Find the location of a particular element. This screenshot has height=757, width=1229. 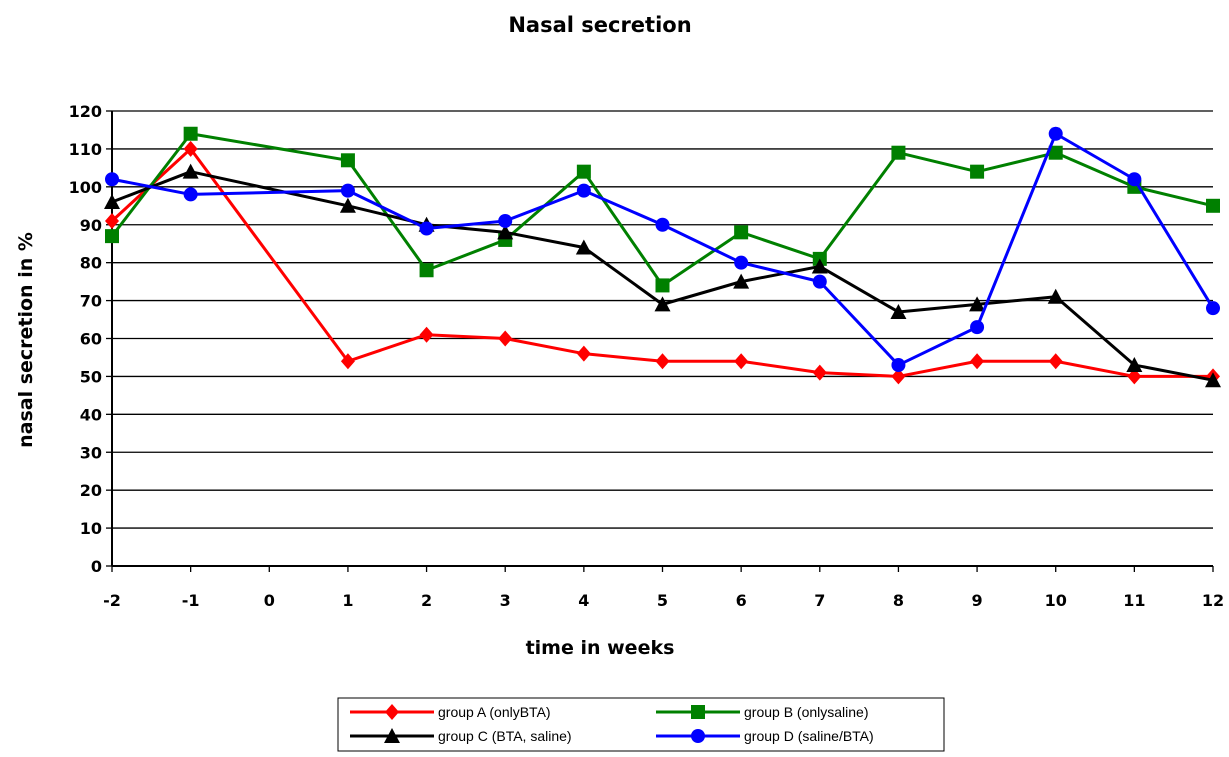

legend-item: group D (saline/BTA) is located at coordinates (765, 736).